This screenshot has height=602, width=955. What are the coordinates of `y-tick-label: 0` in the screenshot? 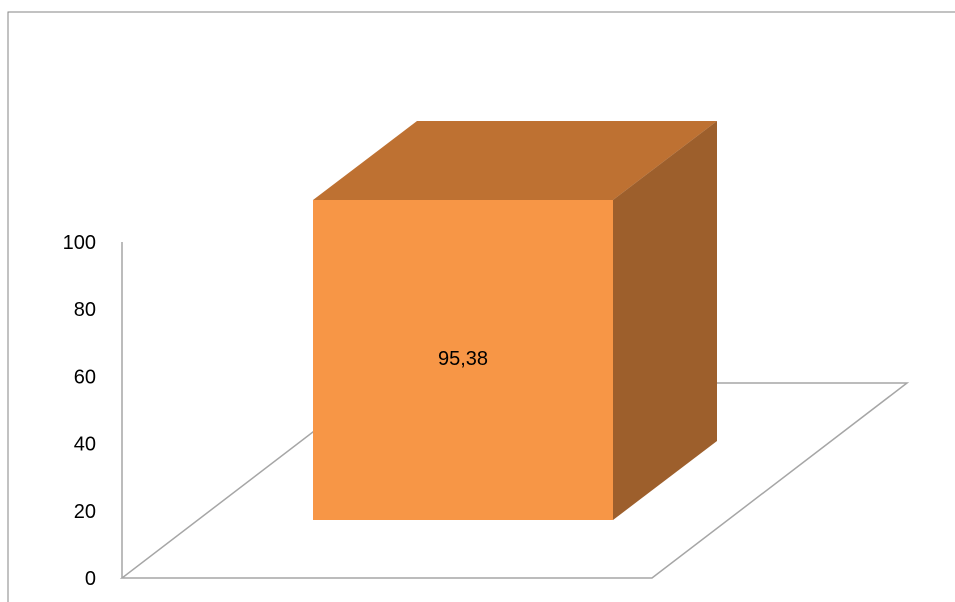 It's located at (90, 579).